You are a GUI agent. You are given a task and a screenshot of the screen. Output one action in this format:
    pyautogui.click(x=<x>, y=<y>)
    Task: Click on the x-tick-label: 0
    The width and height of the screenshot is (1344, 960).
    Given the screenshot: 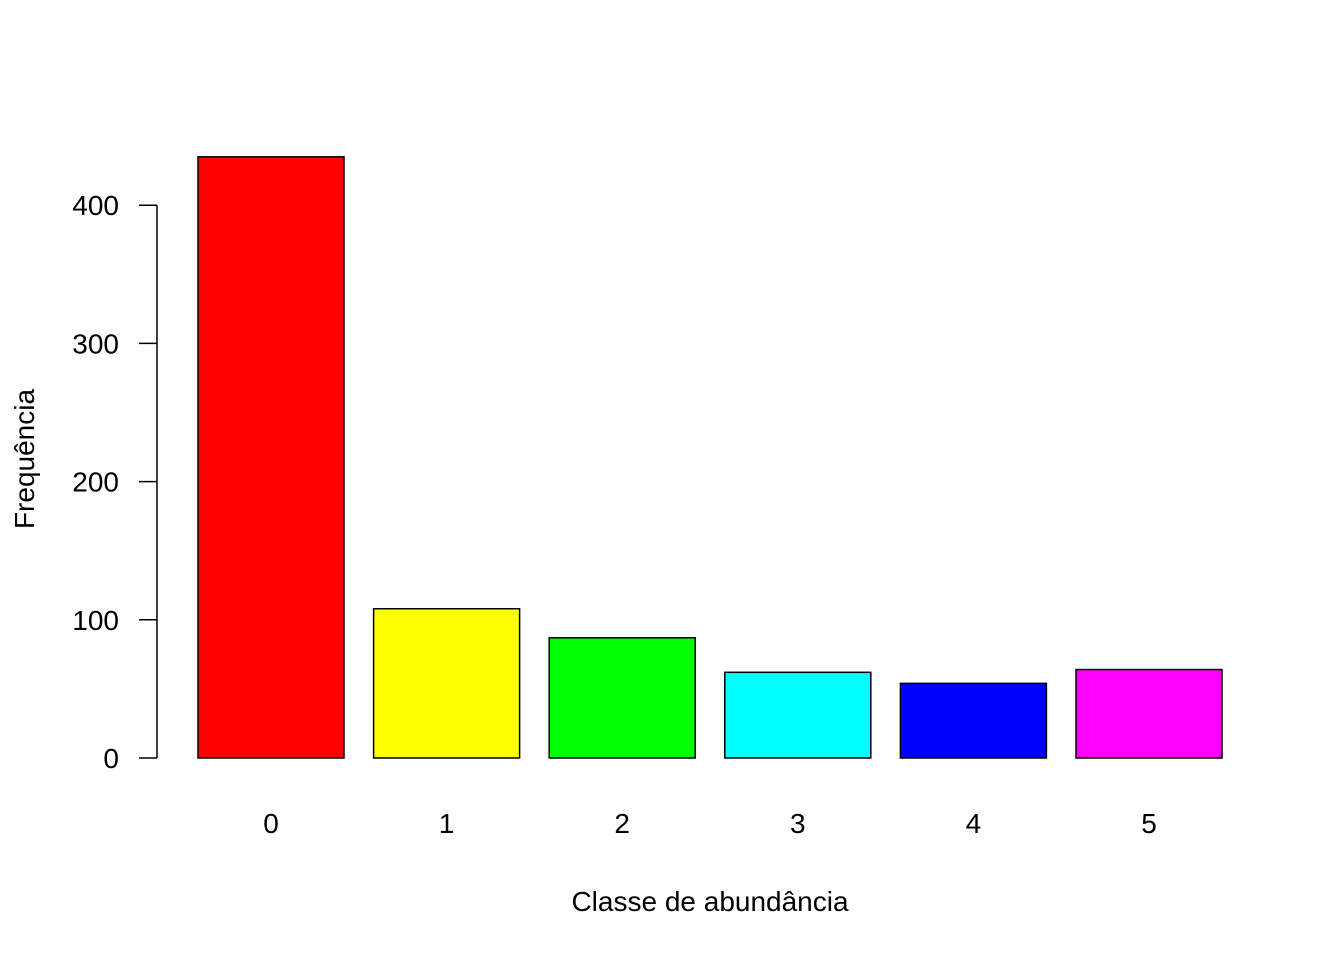 What is the action you would take?
    pyautogui.click(x=271, y=823)
    